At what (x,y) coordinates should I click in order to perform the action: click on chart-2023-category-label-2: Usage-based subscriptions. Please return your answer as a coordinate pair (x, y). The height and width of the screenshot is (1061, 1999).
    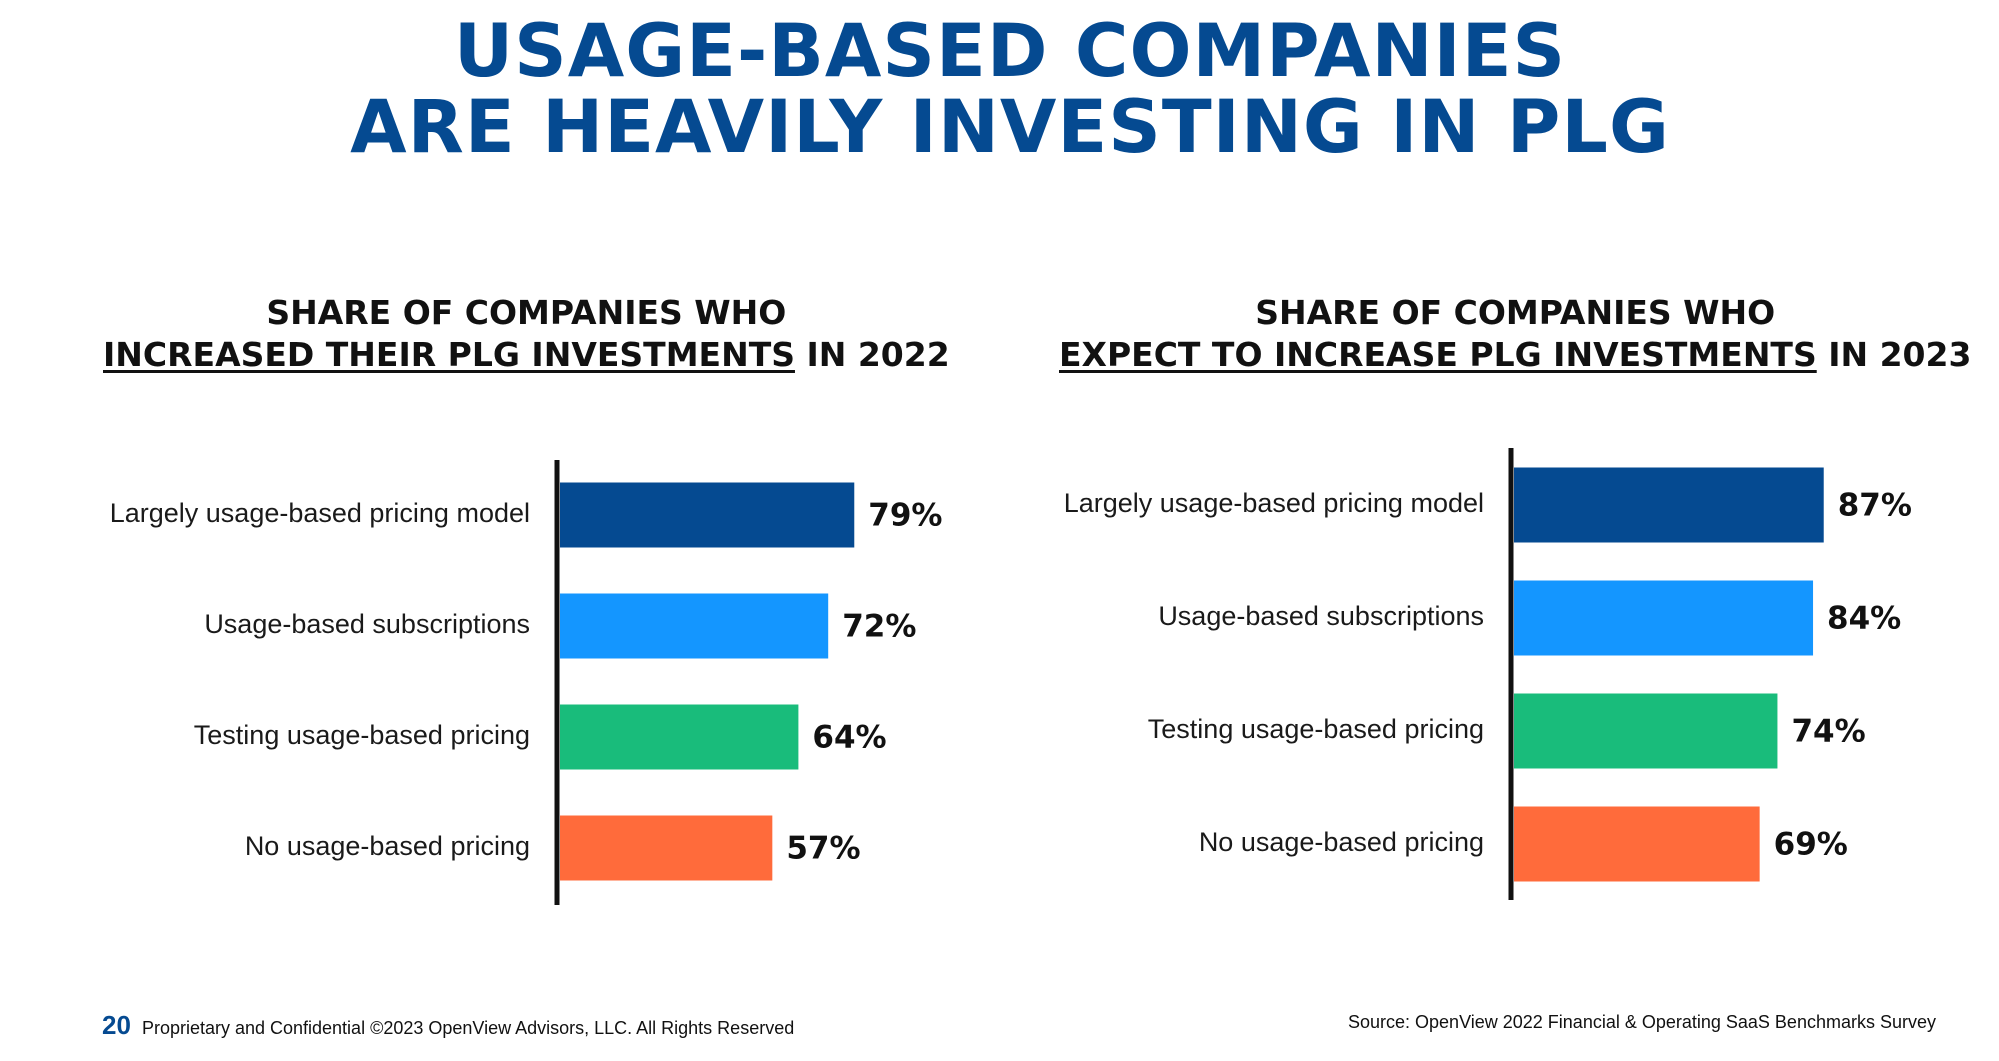
    Looking at the image, I should click on (1321, 616).